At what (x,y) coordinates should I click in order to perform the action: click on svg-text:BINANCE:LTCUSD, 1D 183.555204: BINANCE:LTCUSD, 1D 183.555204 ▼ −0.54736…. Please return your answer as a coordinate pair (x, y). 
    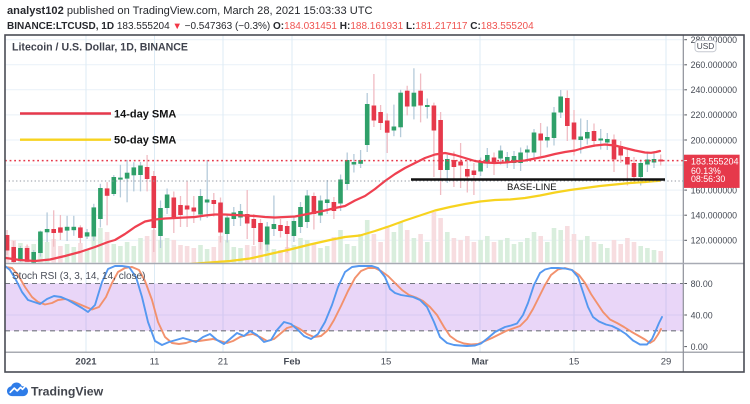
    Looking at the image, I should click on (270, 26).